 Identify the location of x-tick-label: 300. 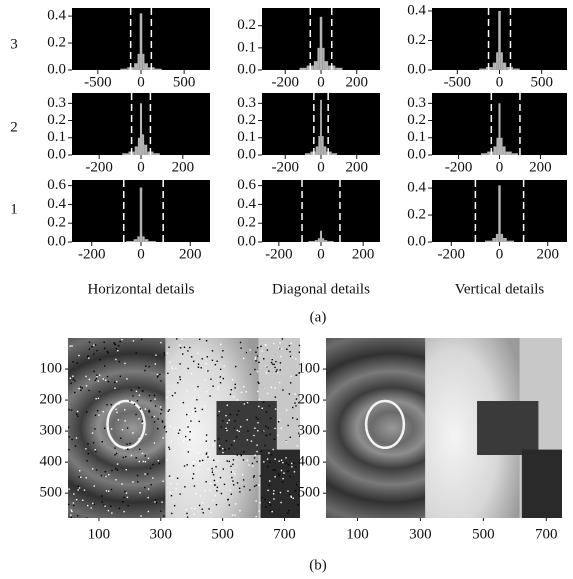
(161, 534).